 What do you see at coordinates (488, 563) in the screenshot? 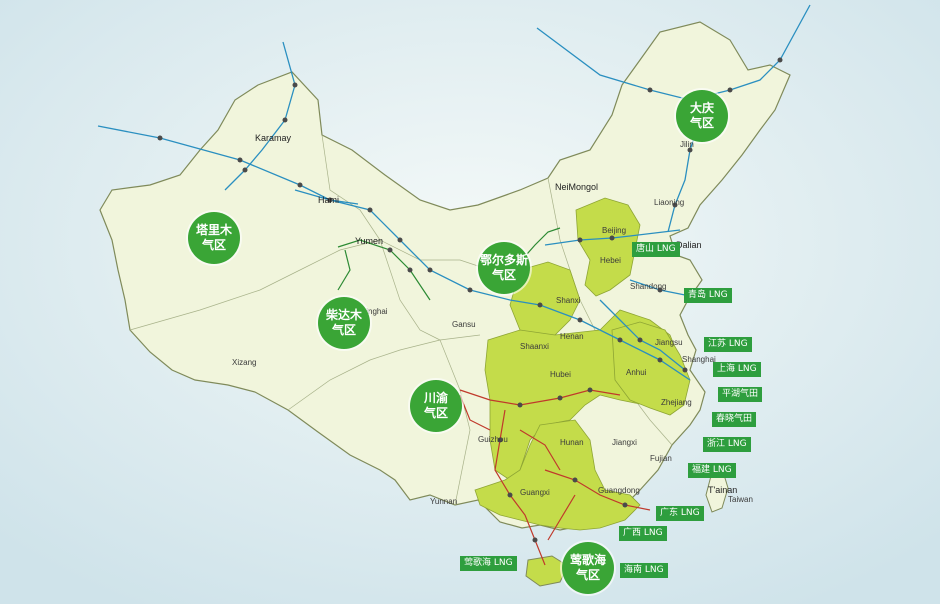
I see `lng-tag-yinggehai: 莺歌海 LNG` at bounding box center [488, 563].